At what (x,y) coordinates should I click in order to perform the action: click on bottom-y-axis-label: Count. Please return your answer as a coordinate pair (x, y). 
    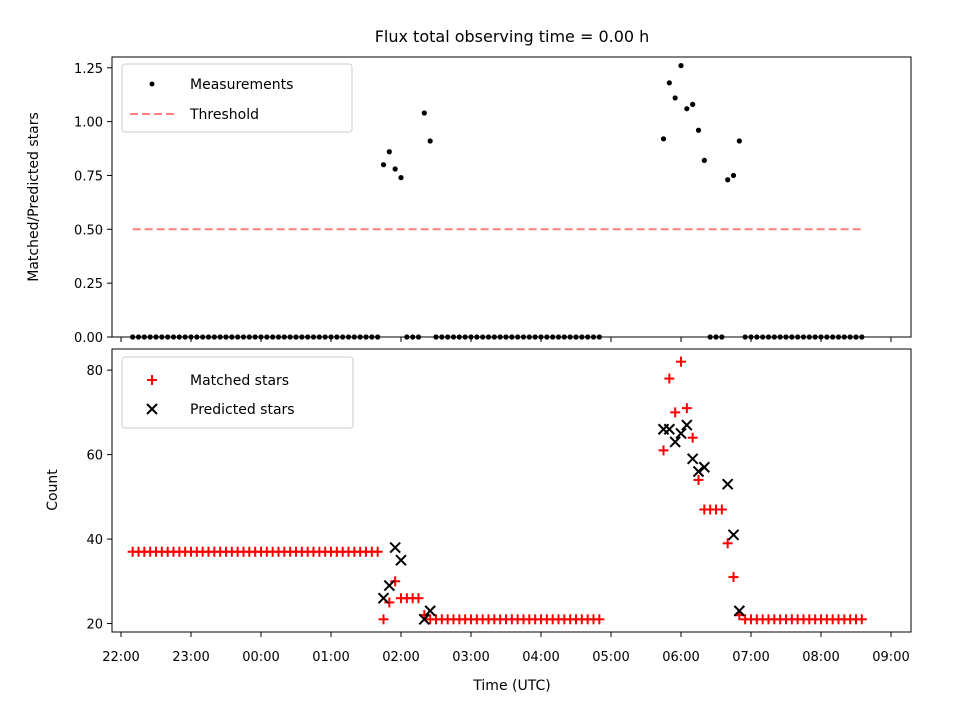
    Looking at the image, I should click on (53, 490).